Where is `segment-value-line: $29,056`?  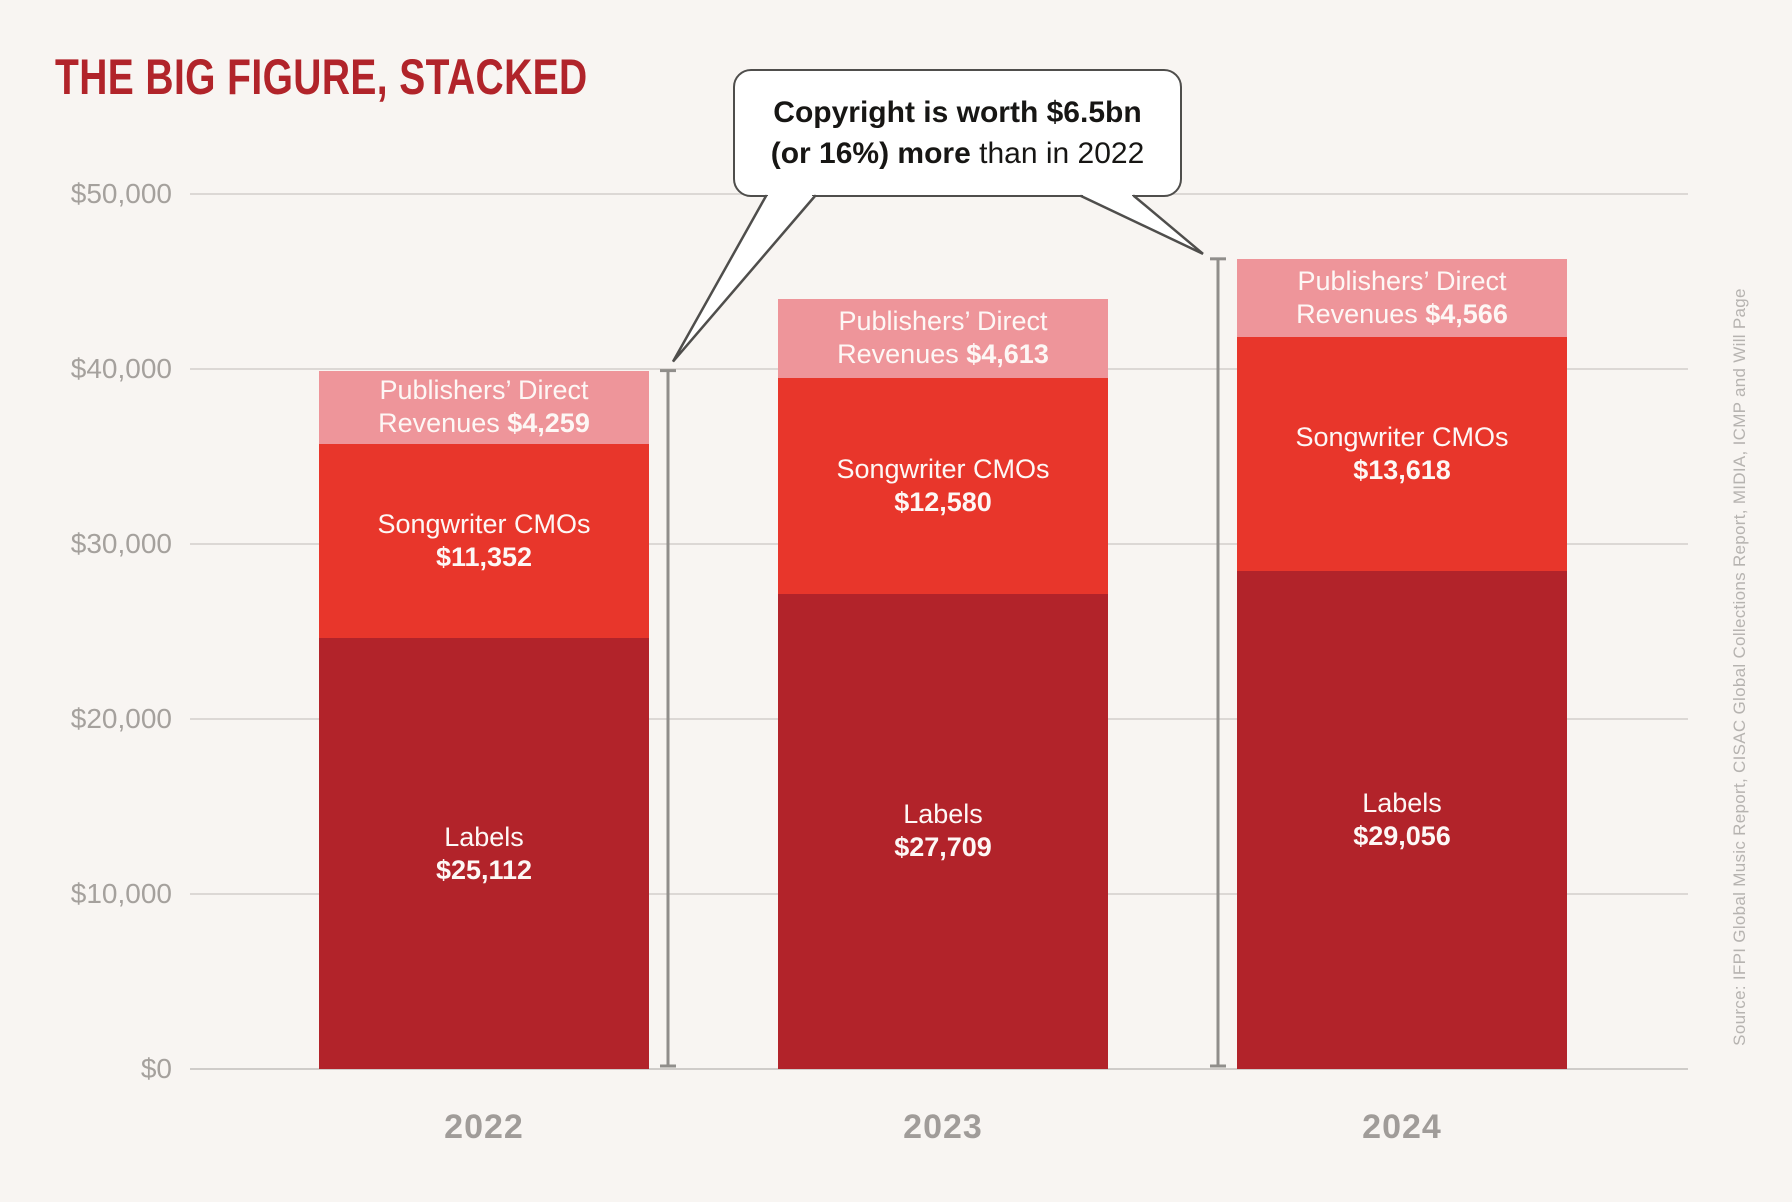
segment-value-line: $29,056 is located at coordinates (1402, 836).